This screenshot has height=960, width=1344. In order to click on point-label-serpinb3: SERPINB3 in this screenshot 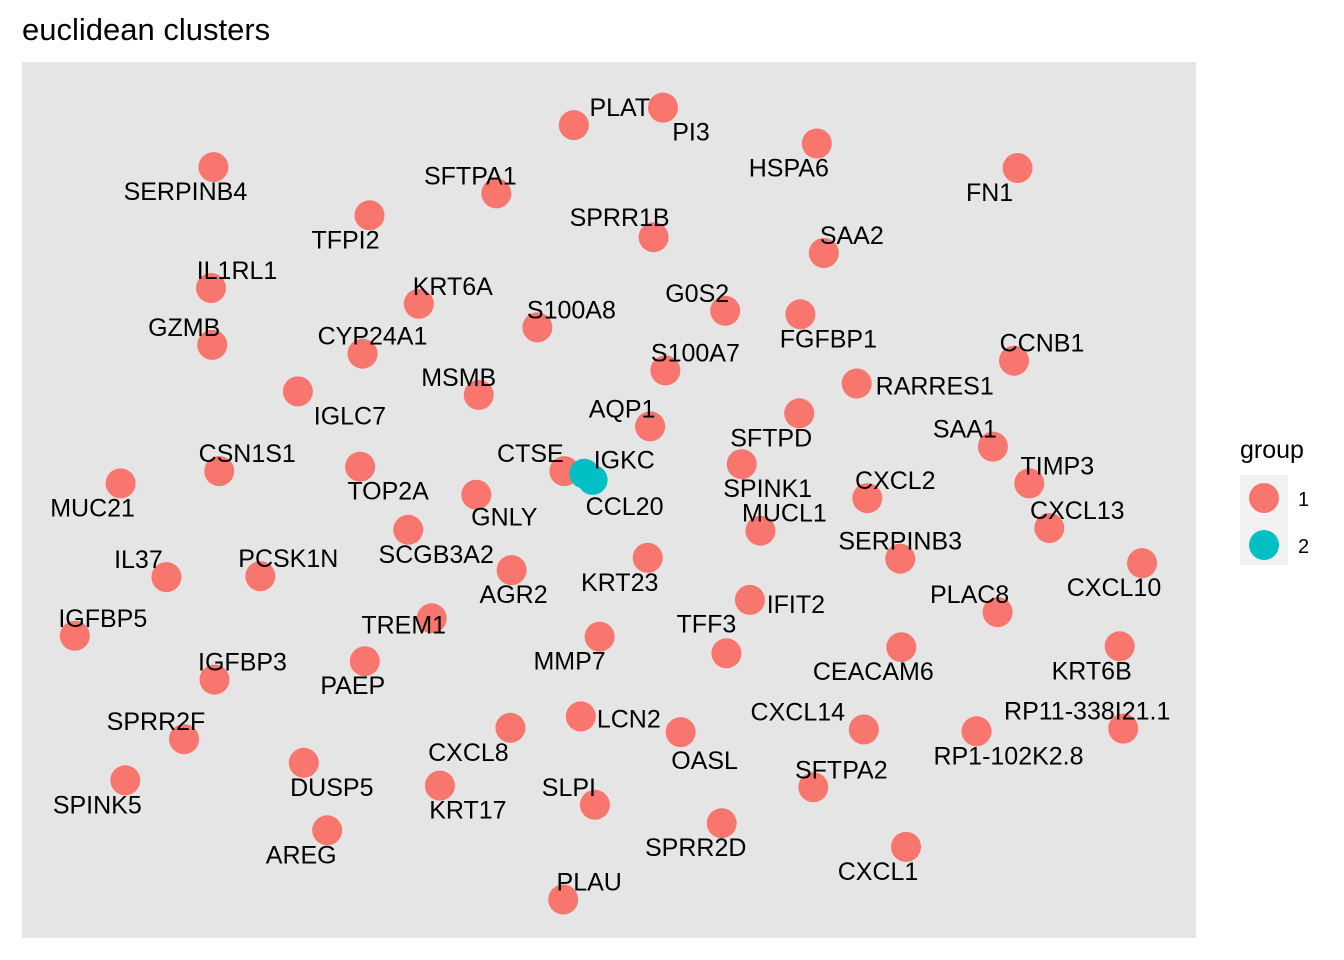, I will do `click(900, 542)`.